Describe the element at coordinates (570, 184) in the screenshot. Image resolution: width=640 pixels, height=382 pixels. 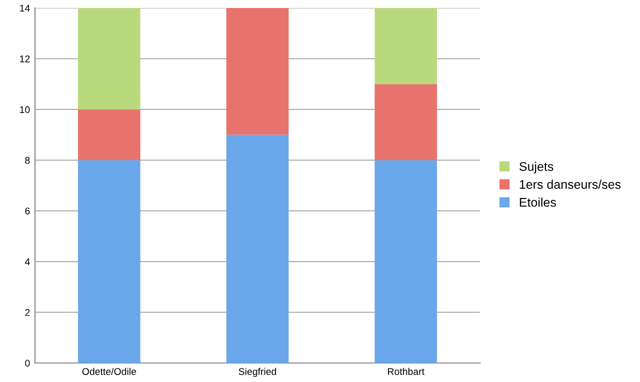
I see `legend-label: 1ers danseurs/ses` at that location.